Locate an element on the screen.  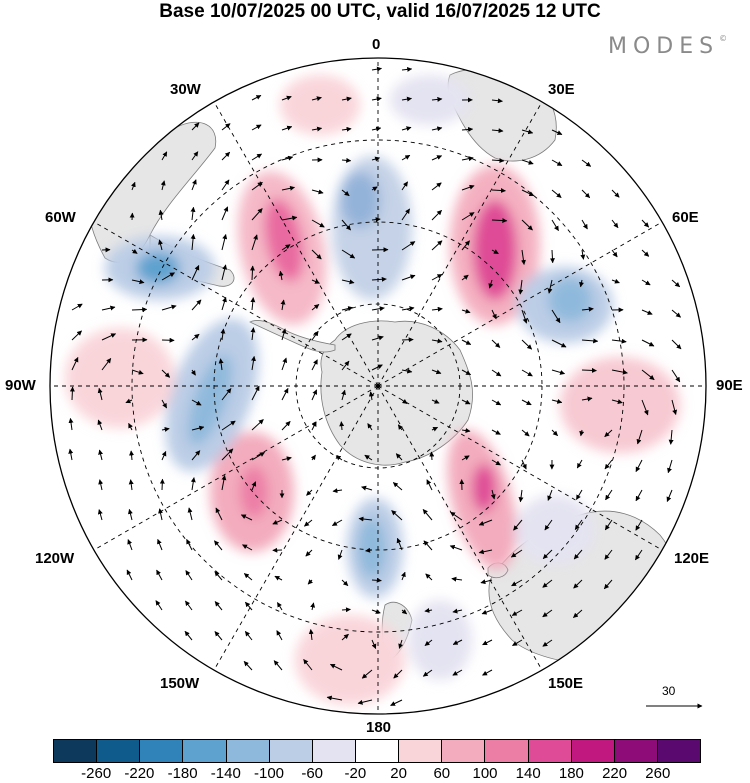
colorbar-tick-label: 100 is located at coordinates (485, 773).